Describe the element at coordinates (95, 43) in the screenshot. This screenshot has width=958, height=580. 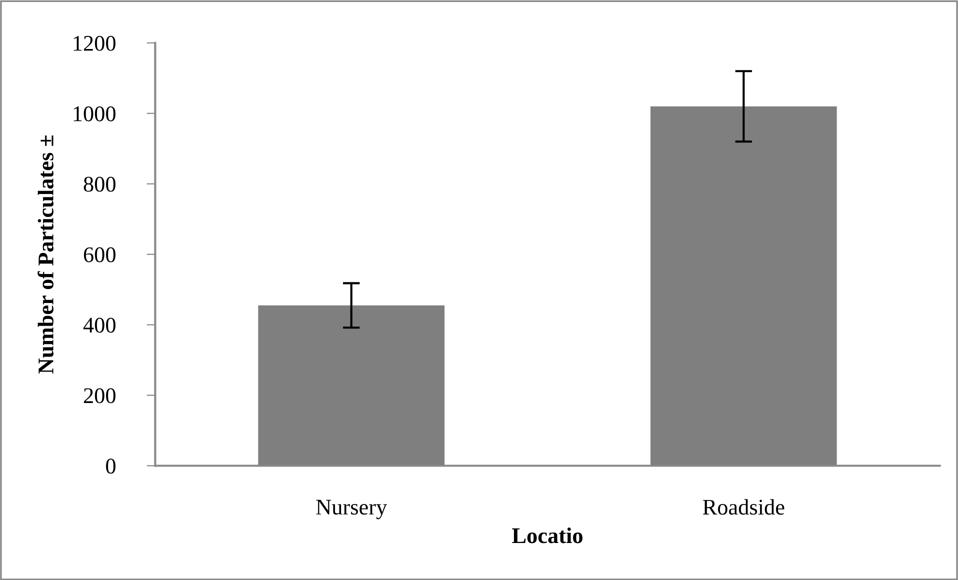
I see `y-tick-label: 1200` at that location.